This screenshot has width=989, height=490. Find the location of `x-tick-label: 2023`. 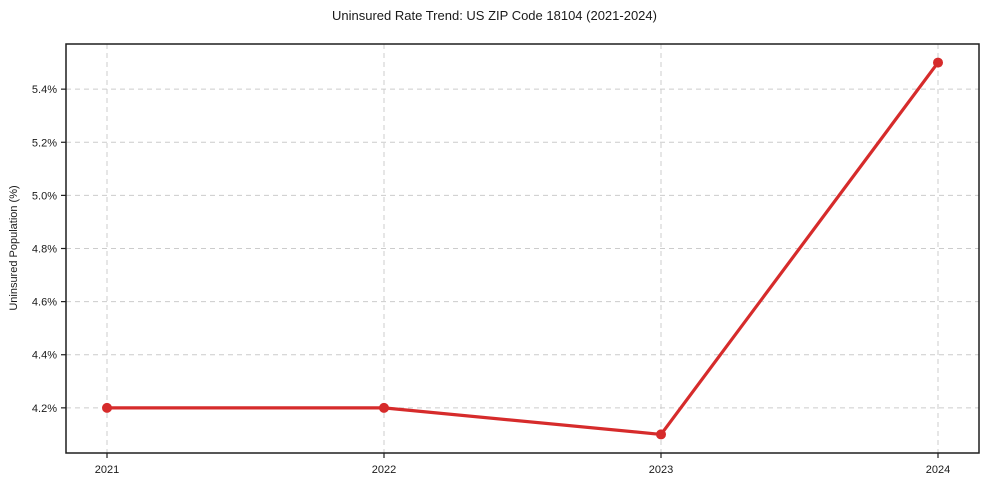

x-tick-label: 2023 is located at coordinates (661, 470).